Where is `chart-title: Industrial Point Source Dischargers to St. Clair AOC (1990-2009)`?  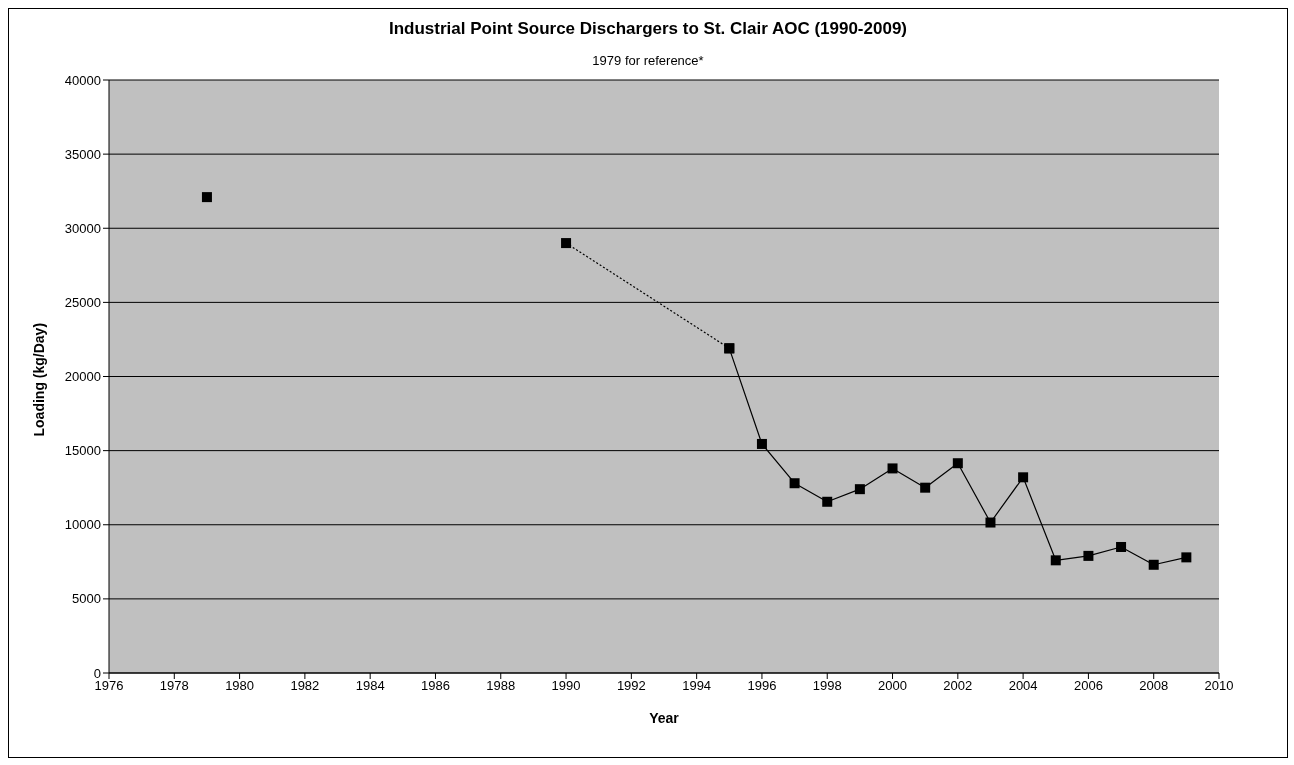
chart-title: Industrial Point Source Dischargers to St. Clair AOC (1990-2009) is located at coordinates (648, 28).